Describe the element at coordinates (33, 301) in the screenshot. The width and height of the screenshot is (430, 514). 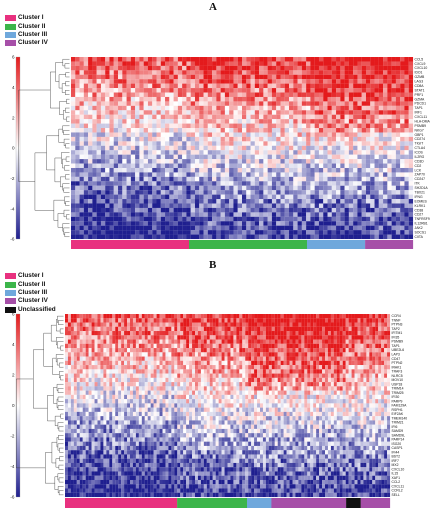
I see `legend-label: Cluster IV` at that location.